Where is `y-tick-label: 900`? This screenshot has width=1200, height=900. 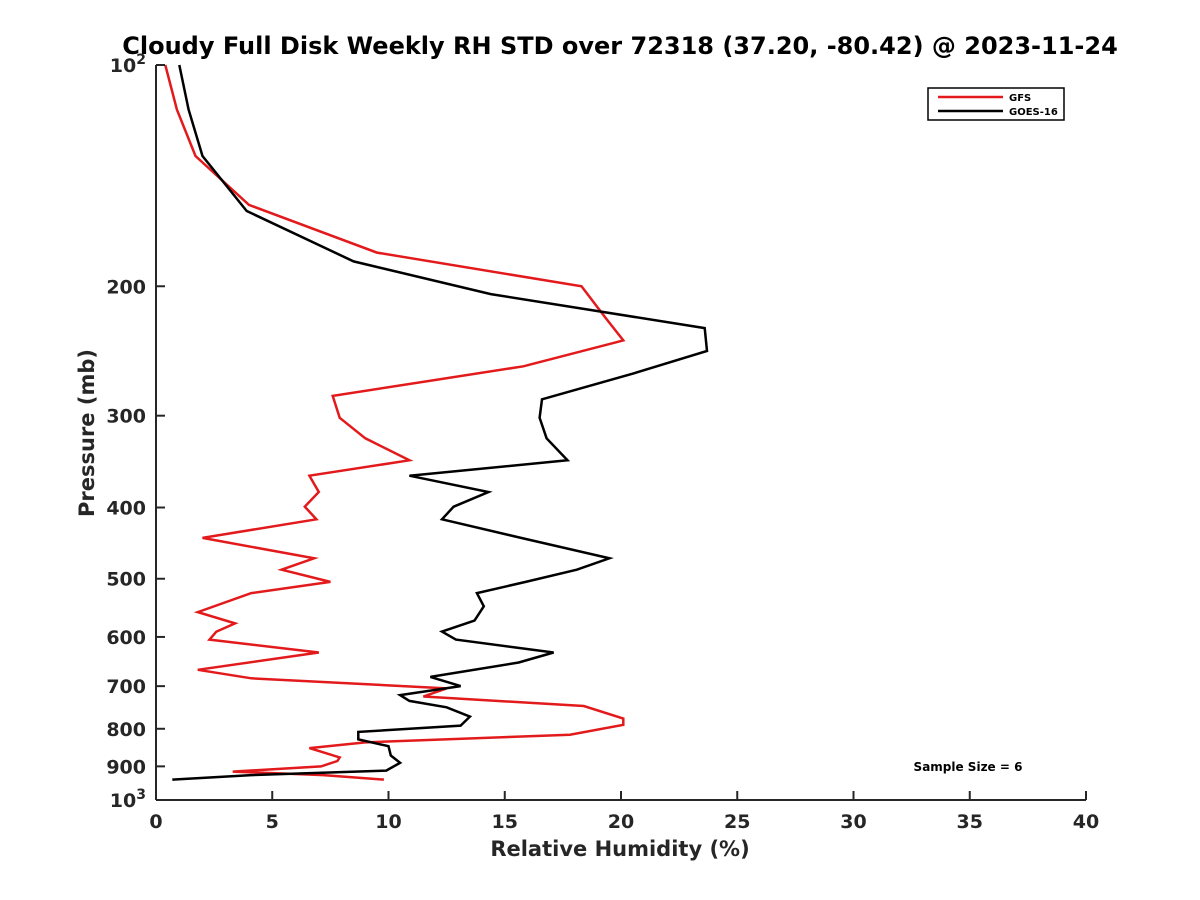 y-tick-label: 900 is located at coordinates (126, 767).